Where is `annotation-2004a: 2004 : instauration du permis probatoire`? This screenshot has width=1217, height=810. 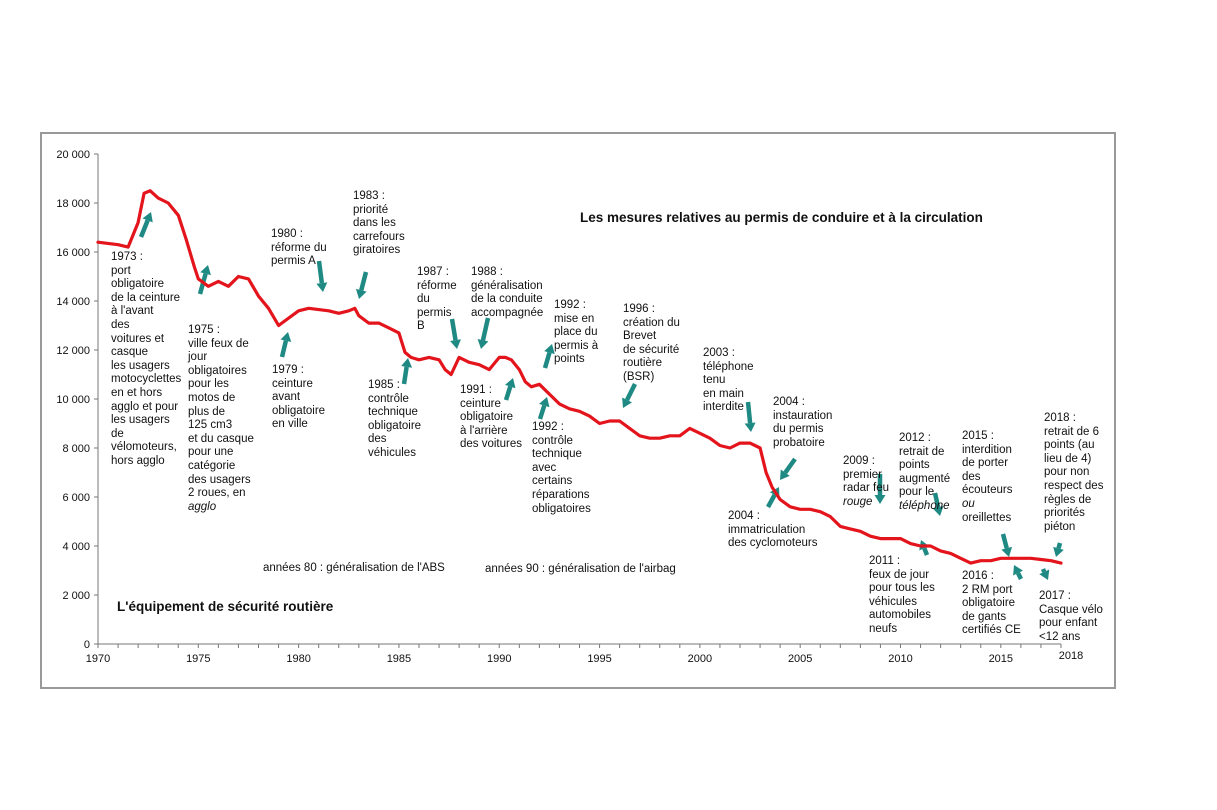 annotation-2004a: 2004 : instauration du permis probatoire is located at coordinates (803, 422).